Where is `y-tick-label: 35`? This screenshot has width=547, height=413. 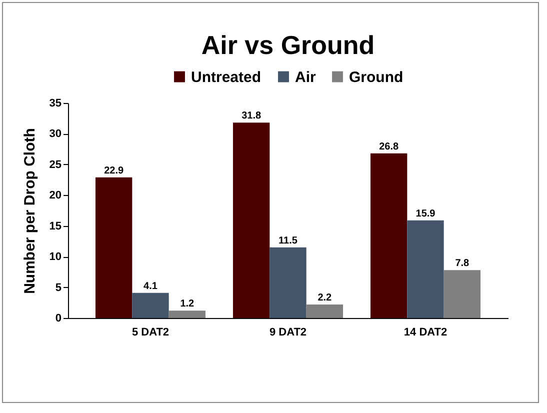
y-tick-label: 35 is located at coordinates (55, 104).